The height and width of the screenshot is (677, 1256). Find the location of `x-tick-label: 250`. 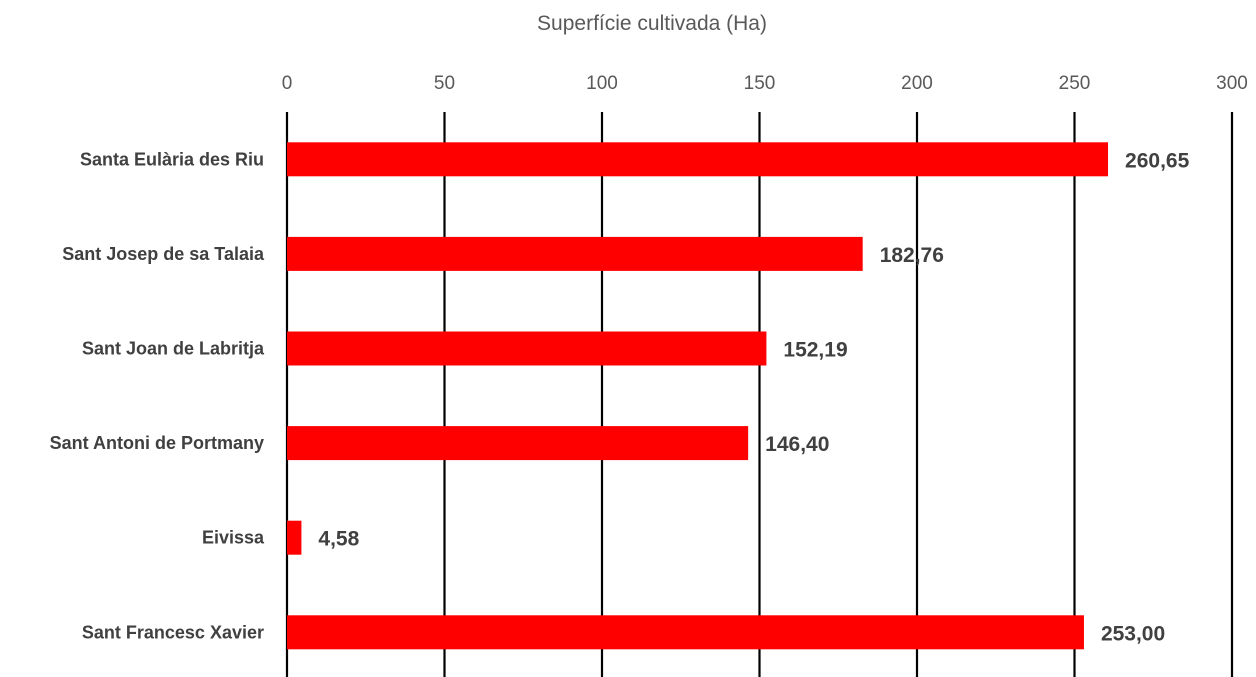

x-tick-label: 250 is located at coordinates (1075, 83).